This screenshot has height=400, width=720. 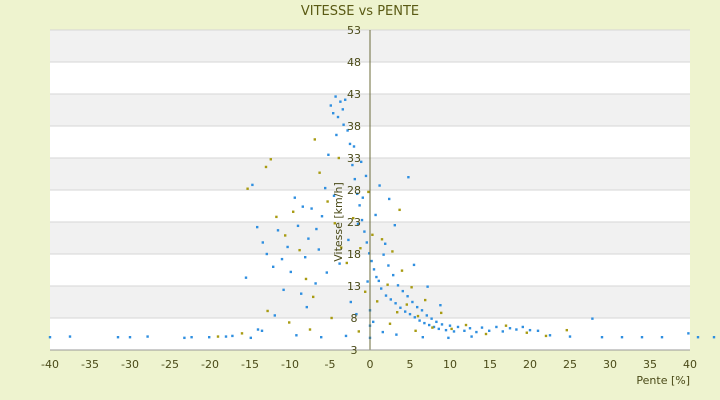 I want to click on x-tick-label: 40, so click(x=690, y=364).